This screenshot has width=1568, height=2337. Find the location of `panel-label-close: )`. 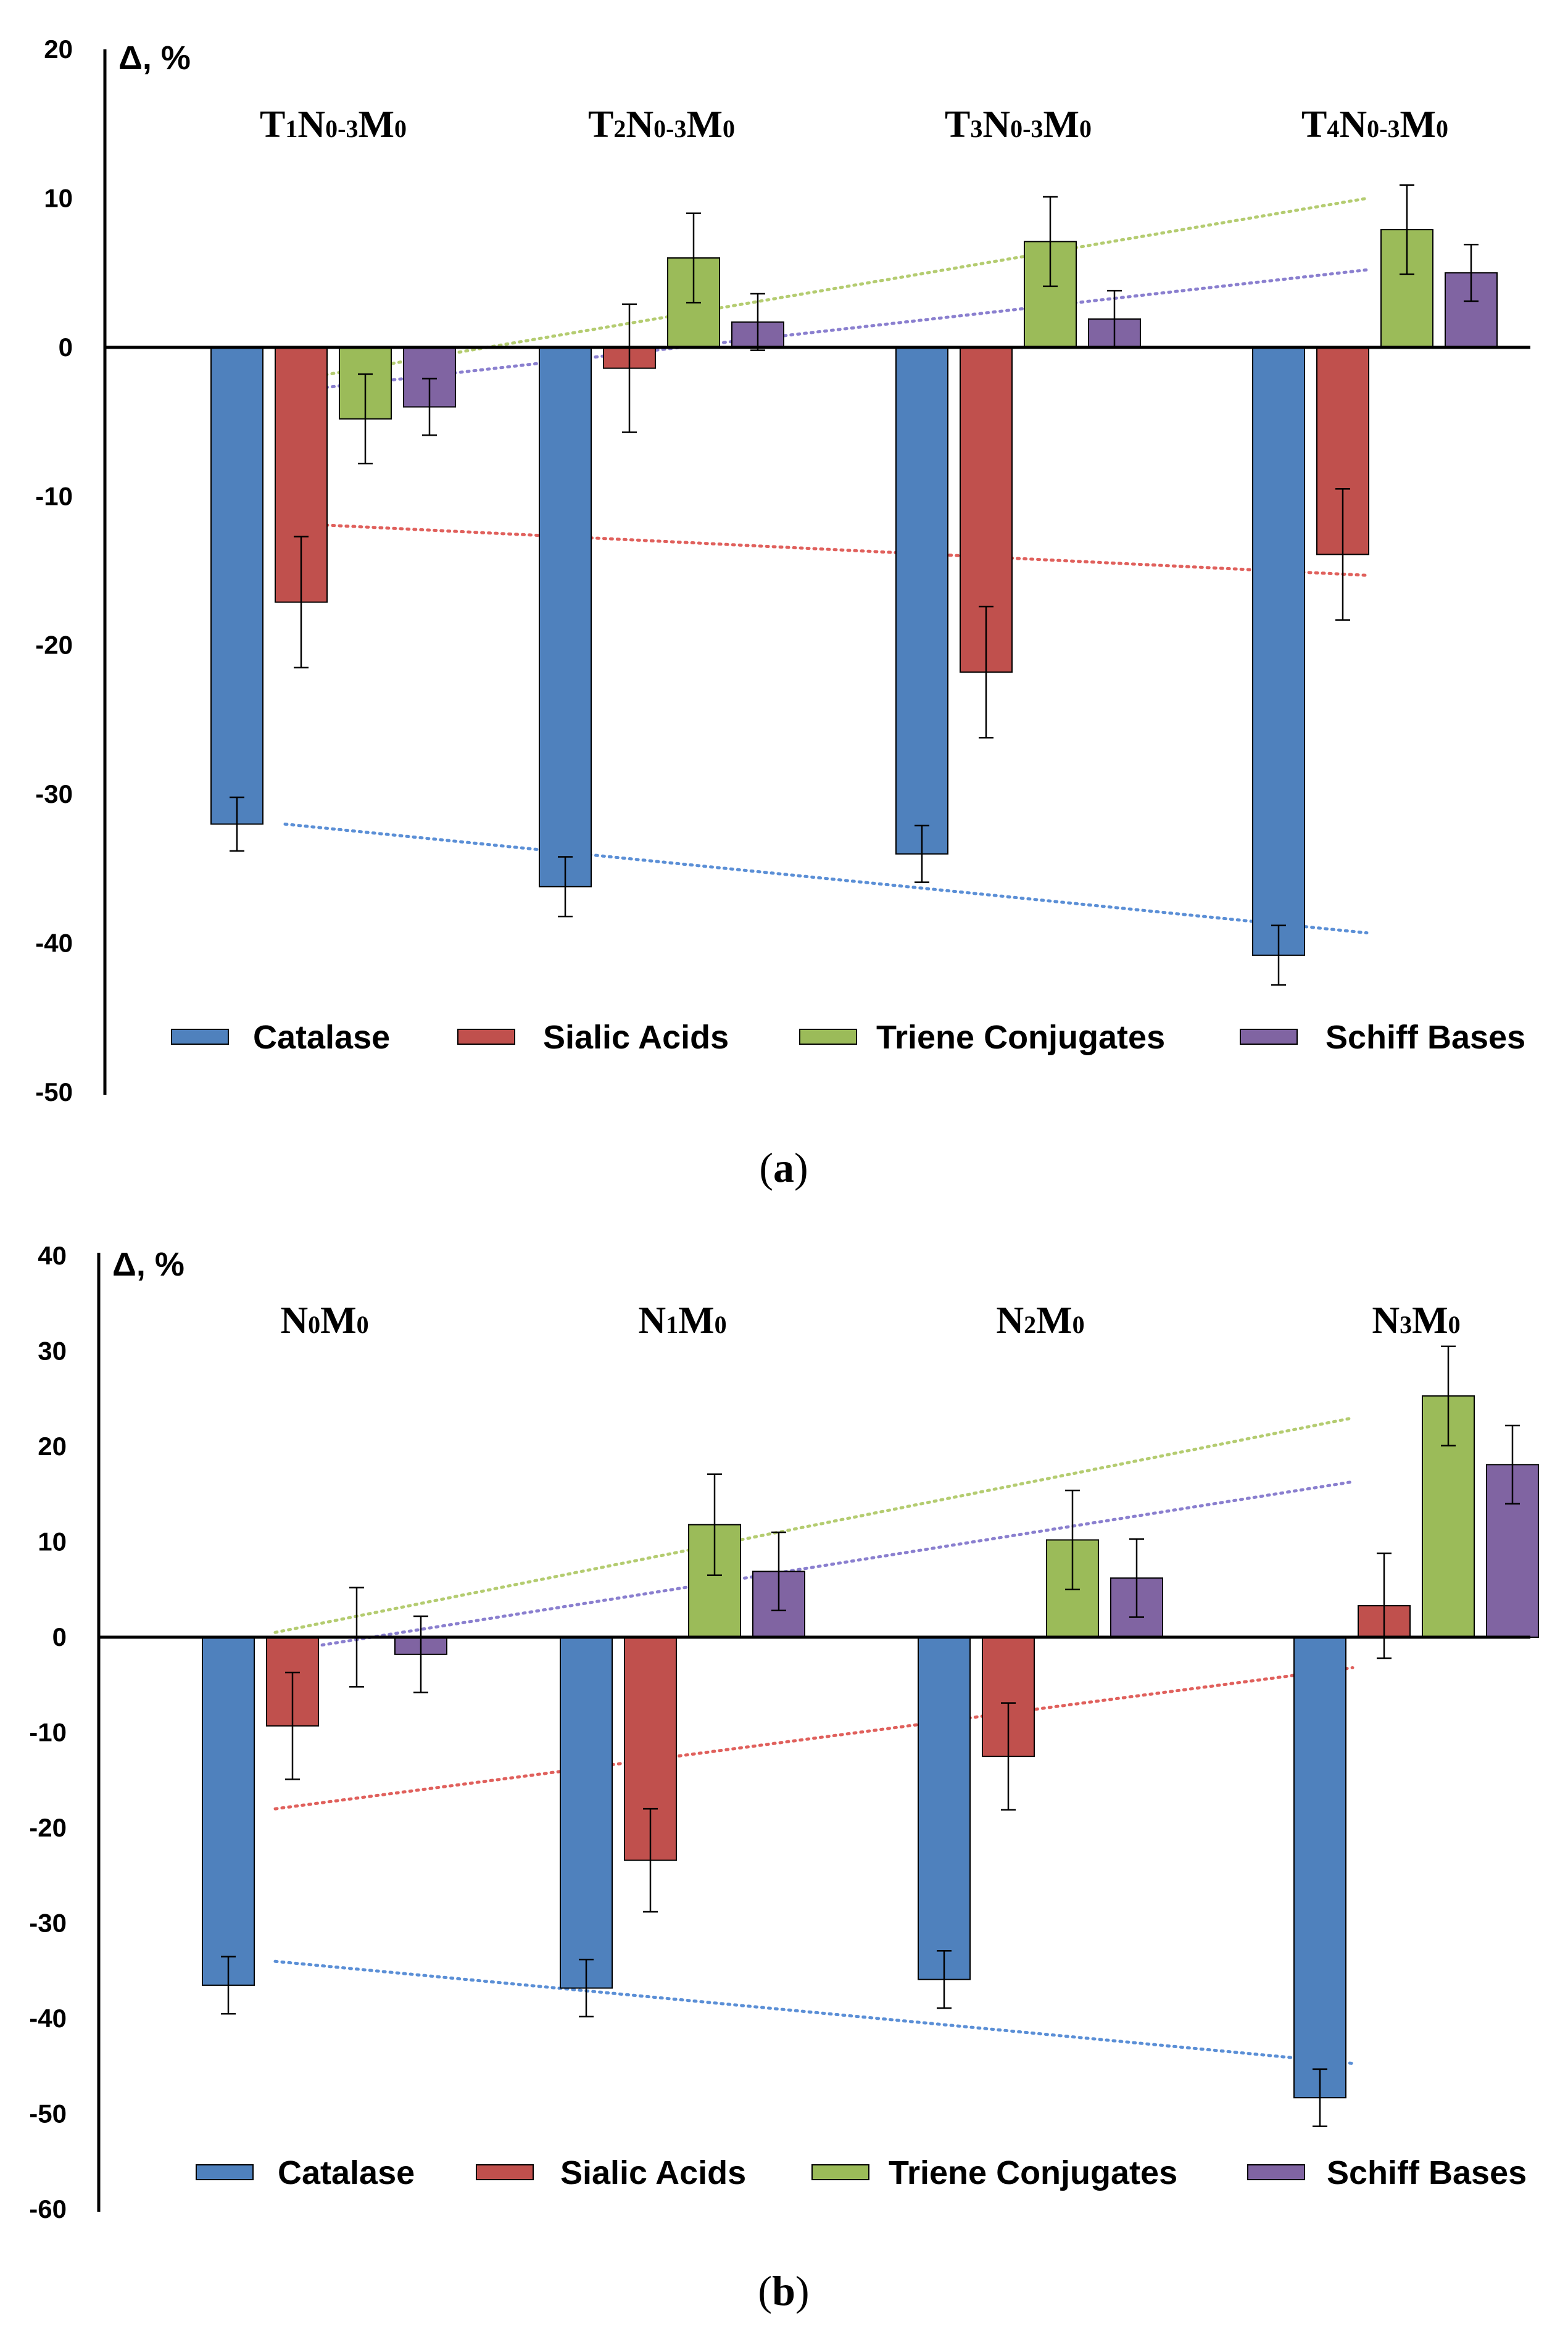

panel-label-close: ) is located at coordinates (801, 1167).